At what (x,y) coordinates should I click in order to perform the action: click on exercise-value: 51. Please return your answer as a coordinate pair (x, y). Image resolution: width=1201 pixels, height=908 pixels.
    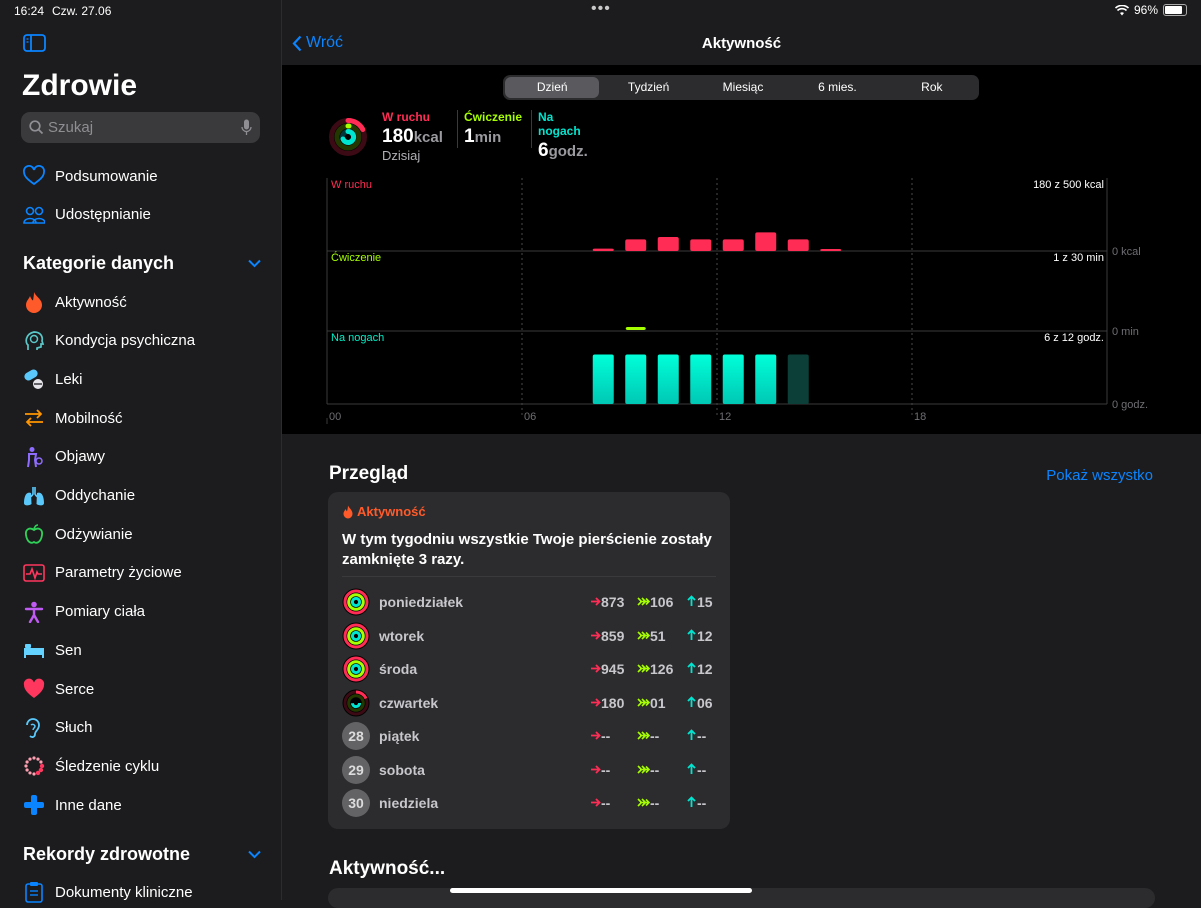
    Looking at the image, I should click on (651, 636).